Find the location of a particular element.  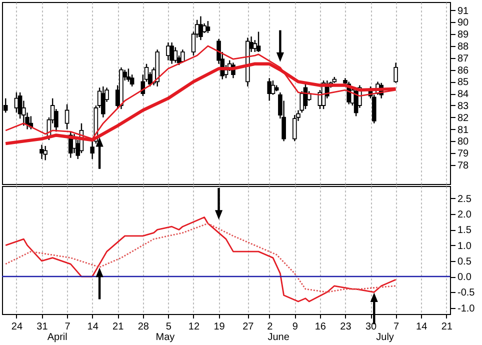

x-tick-label: 27 is located at coordinates (248, 327).